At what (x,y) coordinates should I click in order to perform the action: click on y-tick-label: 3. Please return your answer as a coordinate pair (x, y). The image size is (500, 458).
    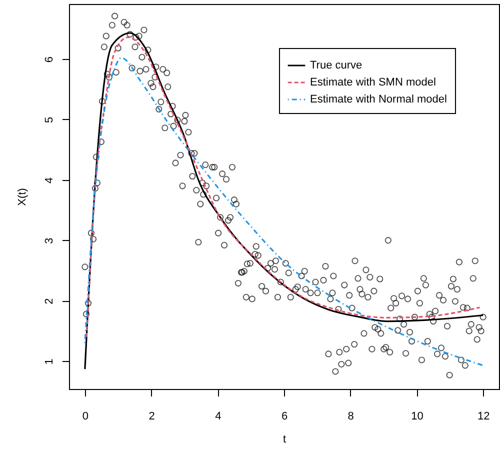
    Looking at the image, I should click on (50, 241).